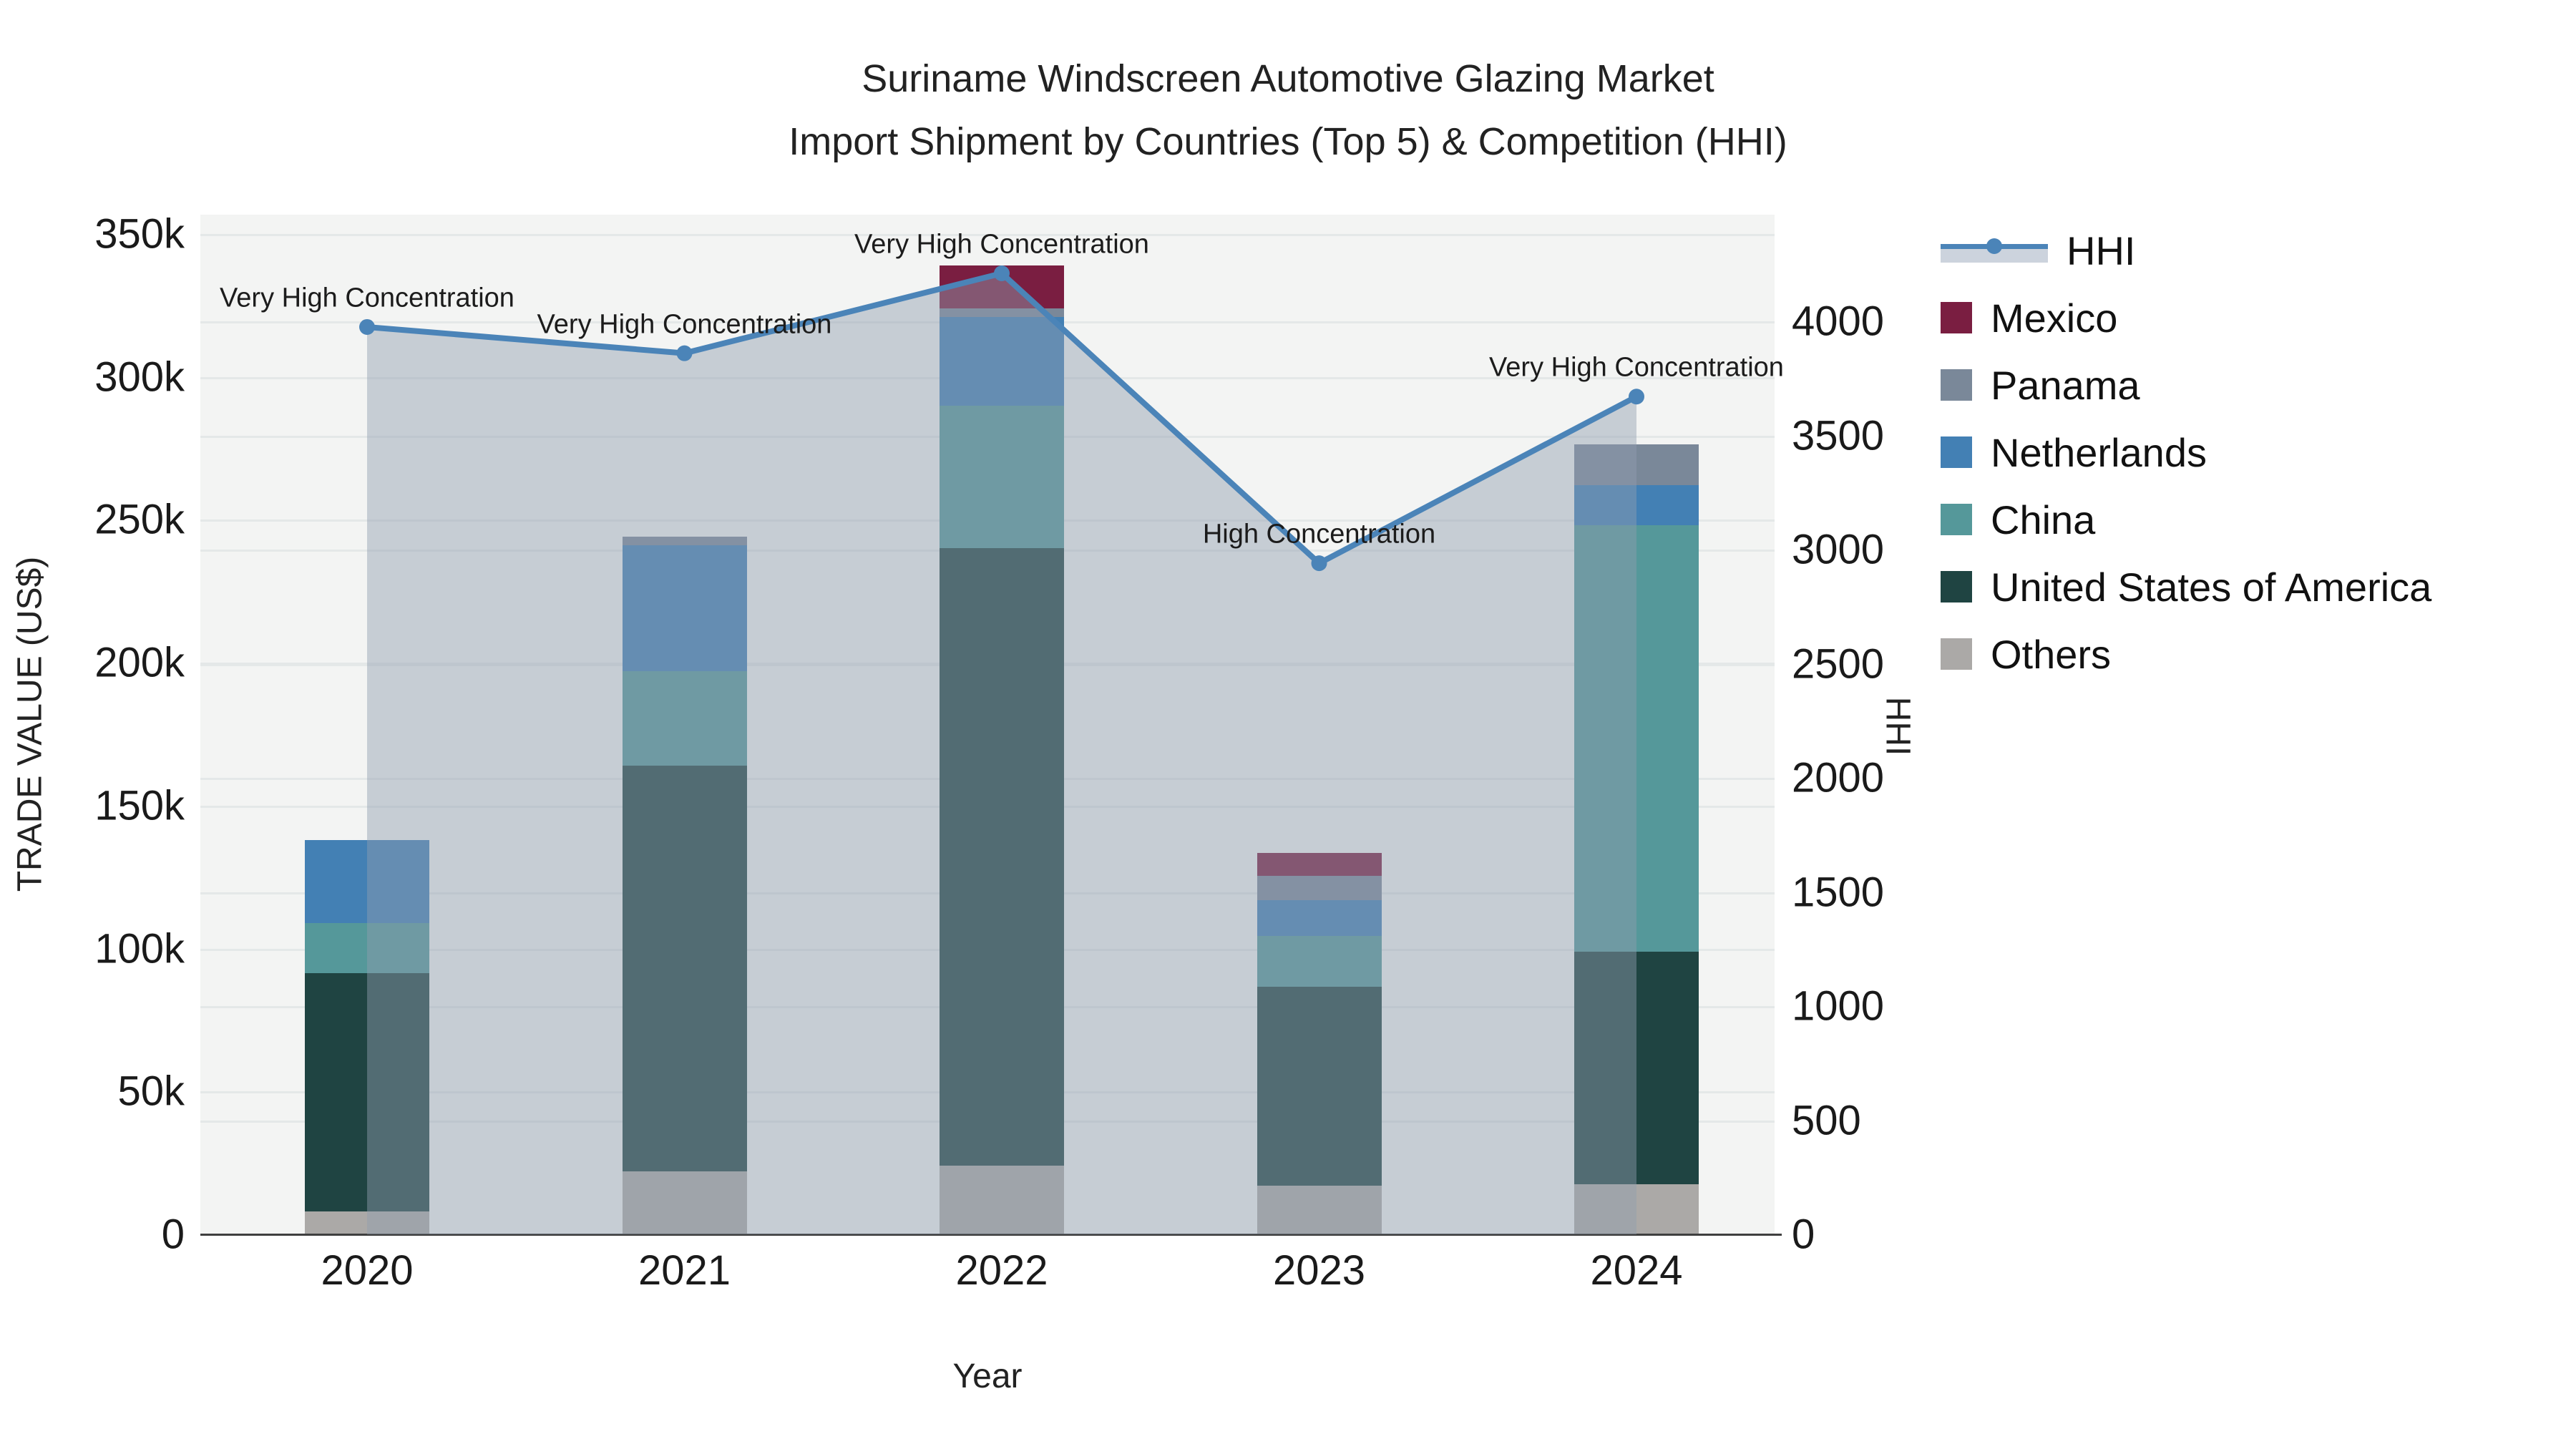 The image size is (2576, 1449). I want to click on bar-segment-2023-others, so click(1319, 1210).